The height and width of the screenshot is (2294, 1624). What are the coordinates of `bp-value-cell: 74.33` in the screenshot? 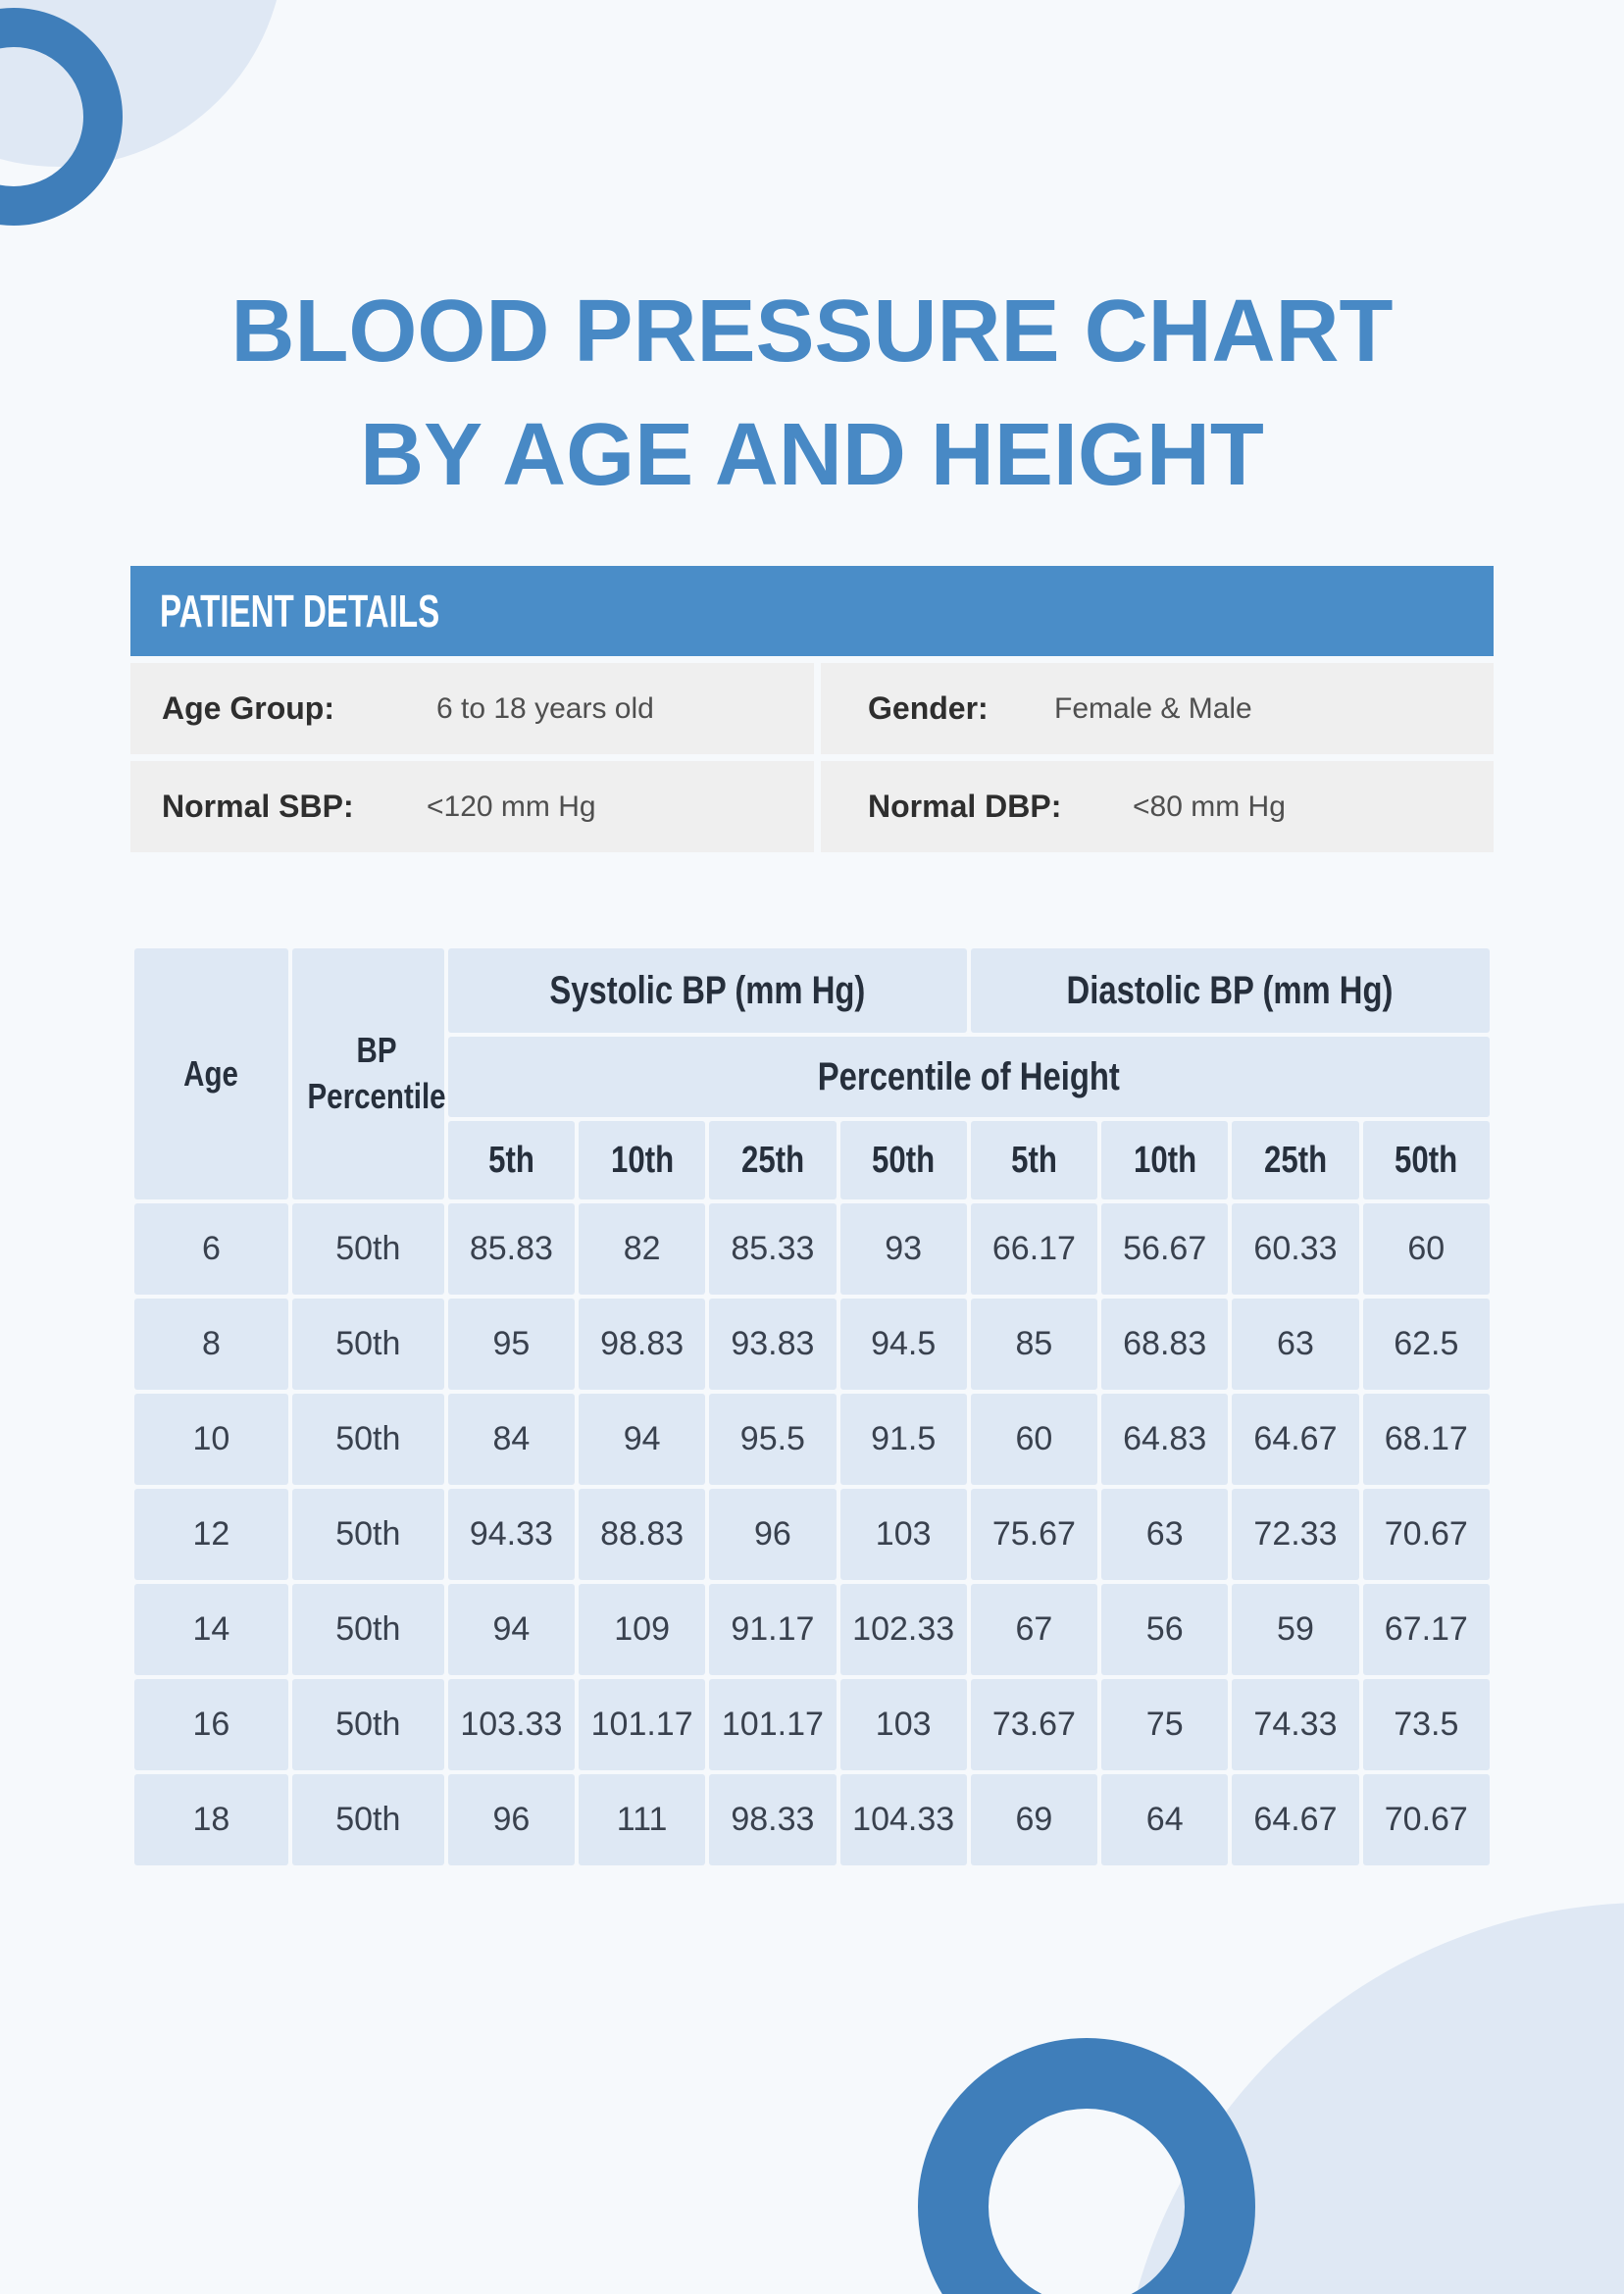 It's located at (1295, 1724).